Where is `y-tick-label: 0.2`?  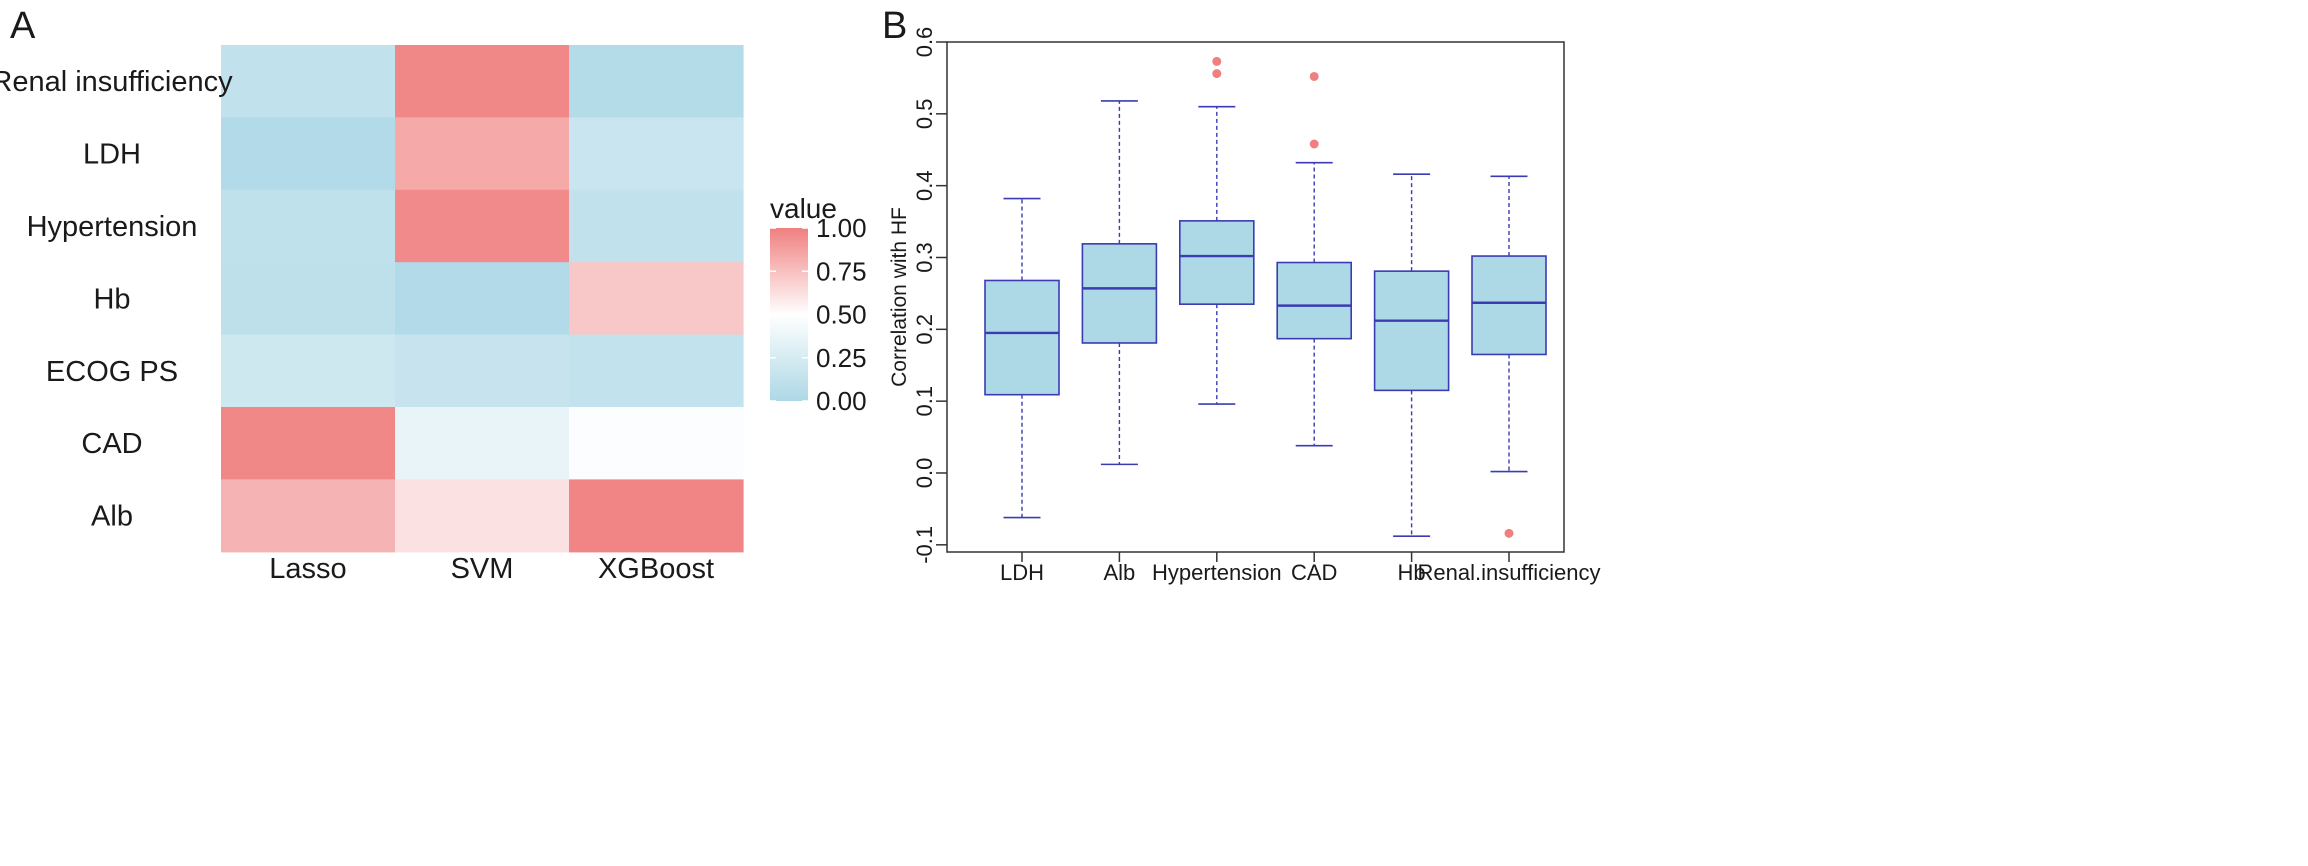
y-tick-label: 0.2 is located at coordinates (924, 329).